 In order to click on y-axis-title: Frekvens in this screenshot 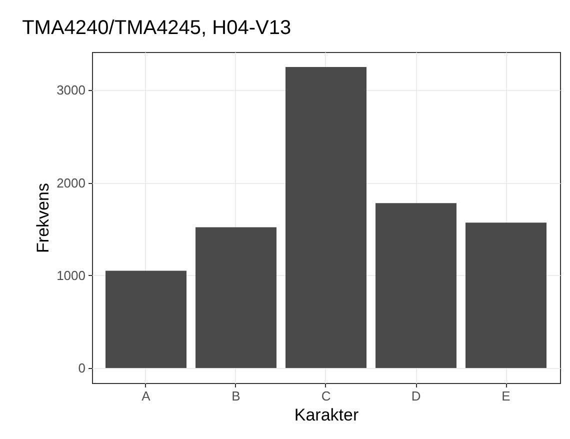, I will do `click(43, 218)`.